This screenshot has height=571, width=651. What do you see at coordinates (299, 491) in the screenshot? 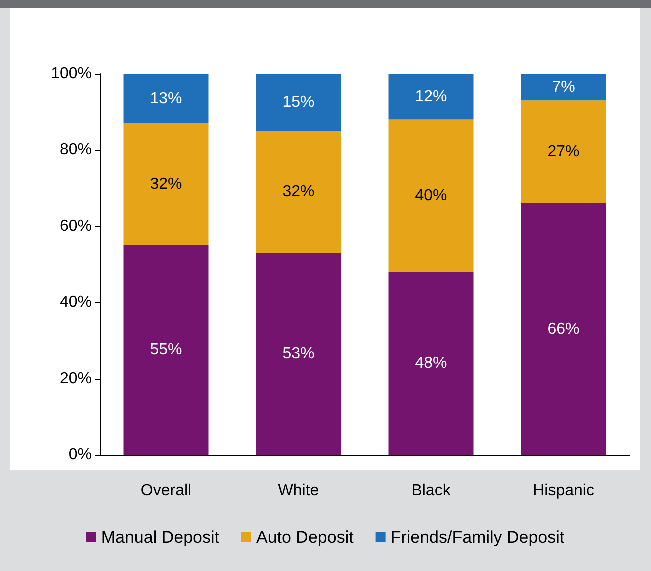
I see `x-tick-label: White` at bounding box center [299, 491].